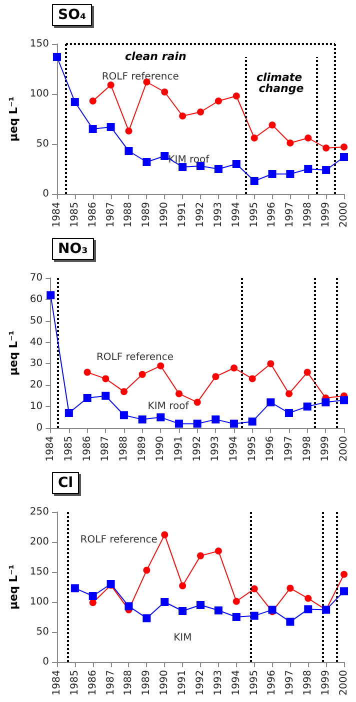 This screenshot has height=702, width=356. What do you see at coordinates (290, 215) in the screenshot?
I see `x-tick-label: 1997` at bounding box center [290, 215].